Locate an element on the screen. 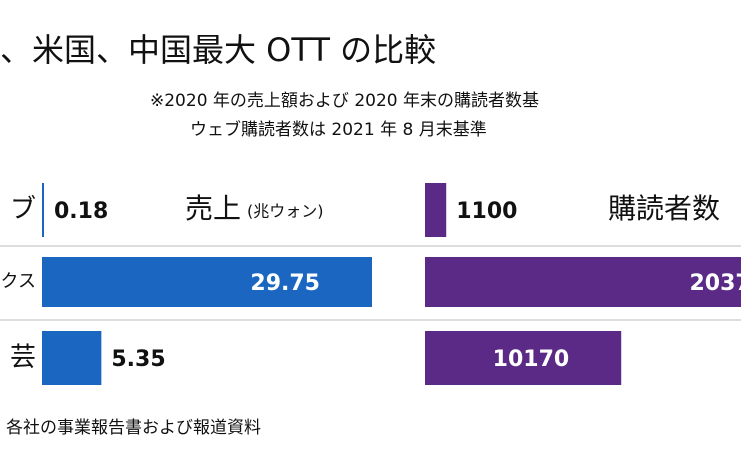  note: ウェブ購読者数は 2021 年 8 月末基準 is located at coordinates (338, 129).